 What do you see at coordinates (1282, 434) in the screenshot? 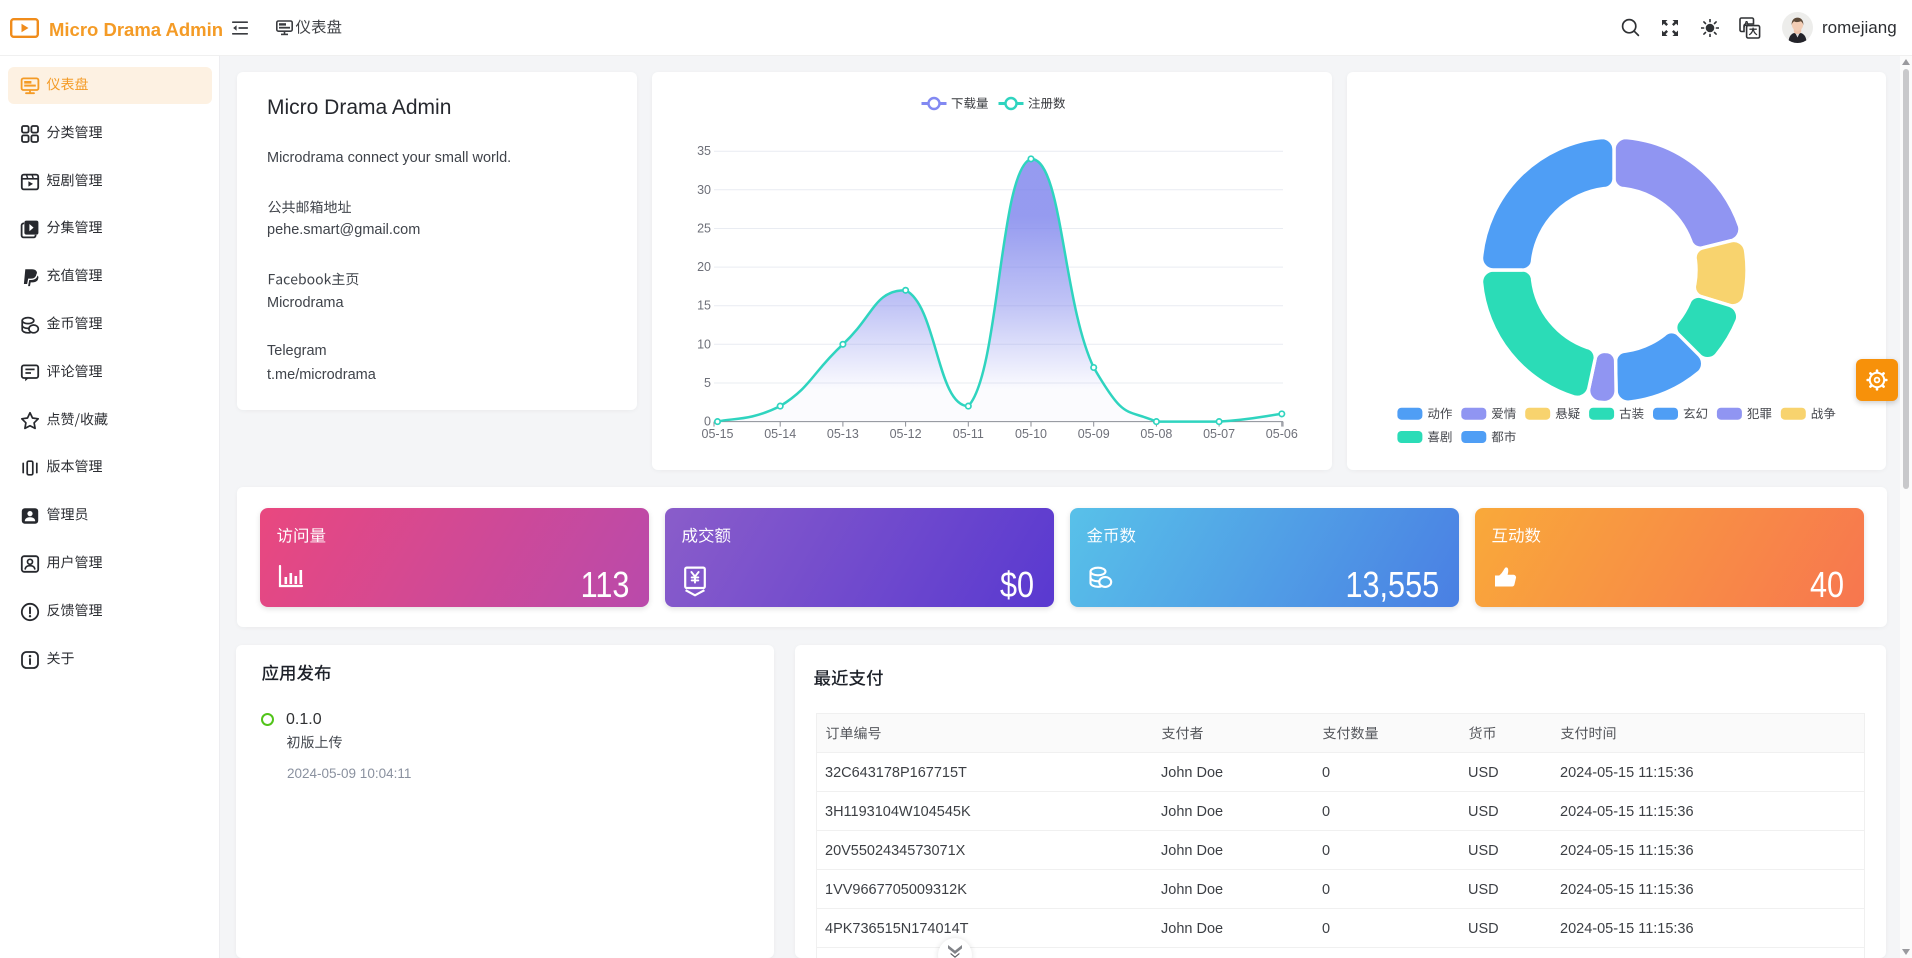
I see `svg-text: 05-06` at bounding box center [1282, 434].